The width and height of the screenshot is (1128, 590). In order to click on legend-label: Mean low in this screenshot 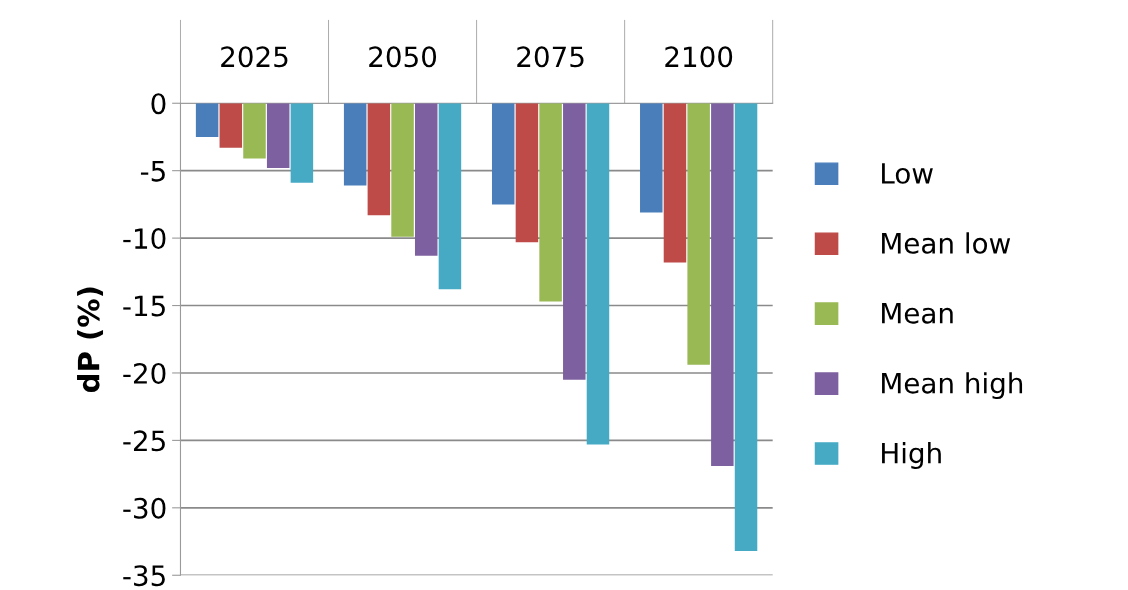, I will do `click(946, 243)`.